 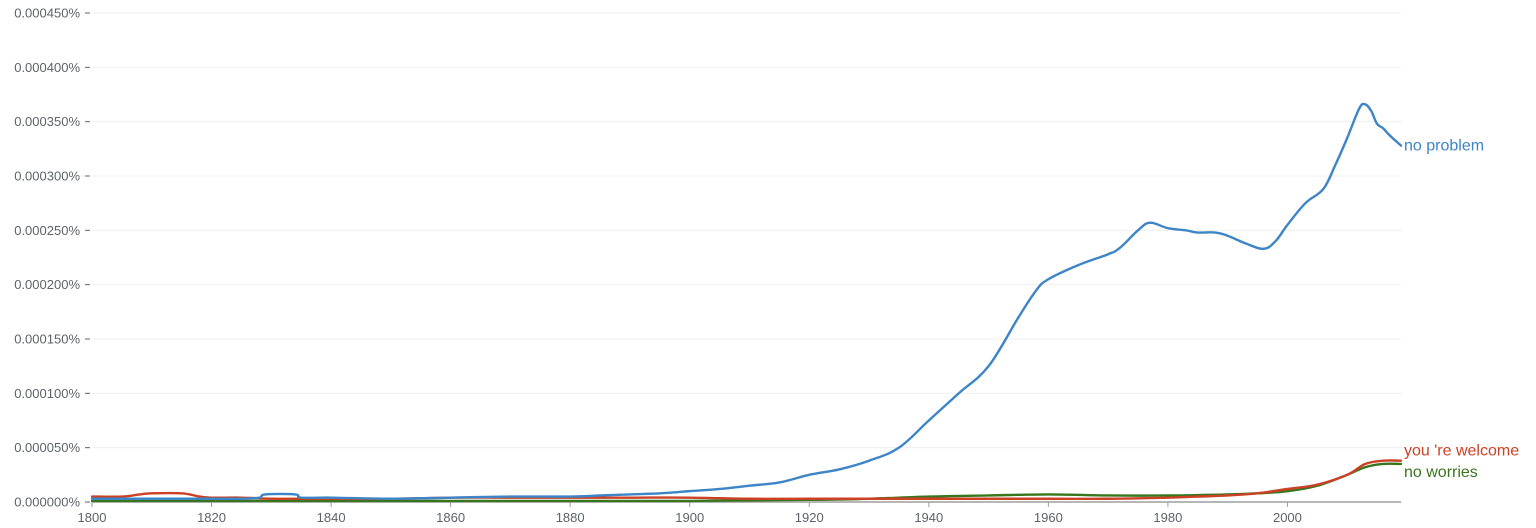 What do you see at coordinates (746, 480) in the screenshot?
I see `series-line-you-re-welcome` at bounding box center [746, 480].